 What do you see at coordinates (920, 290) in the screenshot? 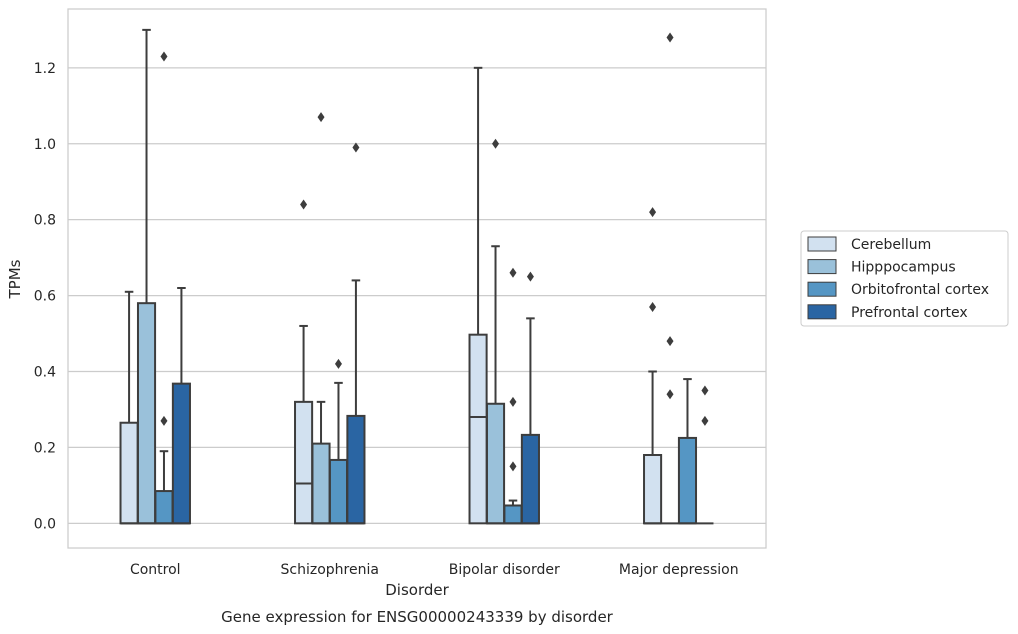
I see `legend-label: Orbitofrontal cortex` at bounding box center [920, 290].